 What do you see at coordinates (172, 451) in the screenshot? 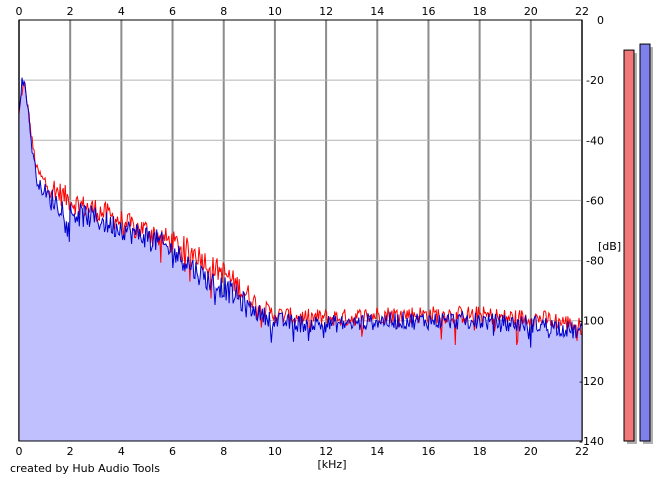
I see `x-tick-label-bottom: 6` at bounding box center [172, 451].